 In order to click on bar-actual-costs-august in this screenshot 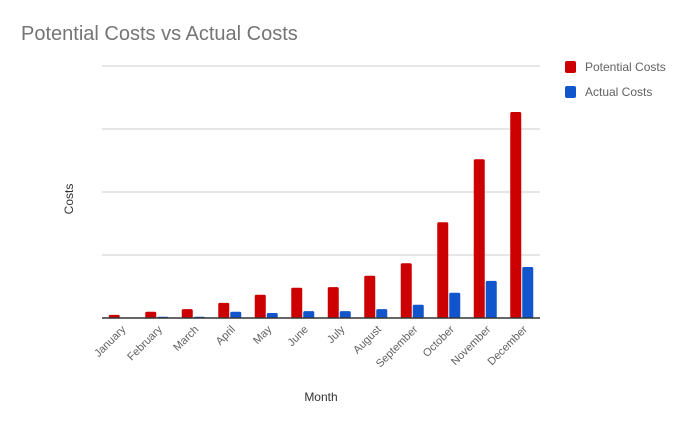, I will do `click(382, 313)`.